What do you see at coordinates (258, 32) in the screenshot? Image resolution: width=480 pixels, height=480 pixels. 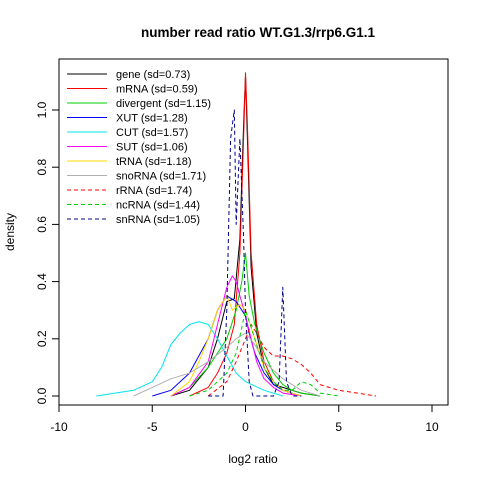 I see `chart-title: number read ratio WT.G1.3/rrp6.G1.1` at bounding box center [258, 32].